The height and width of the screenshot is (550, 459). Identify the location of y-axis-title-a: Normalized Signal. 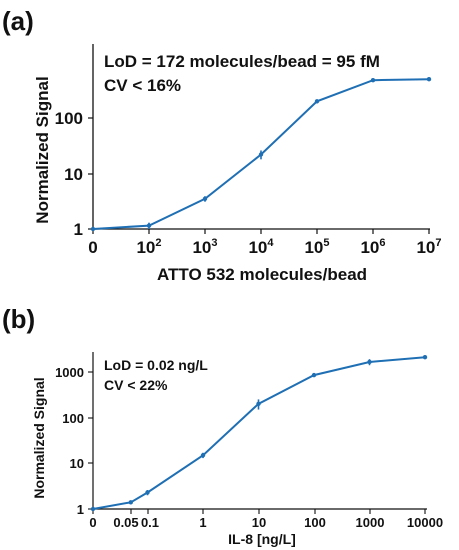
(42, 149).